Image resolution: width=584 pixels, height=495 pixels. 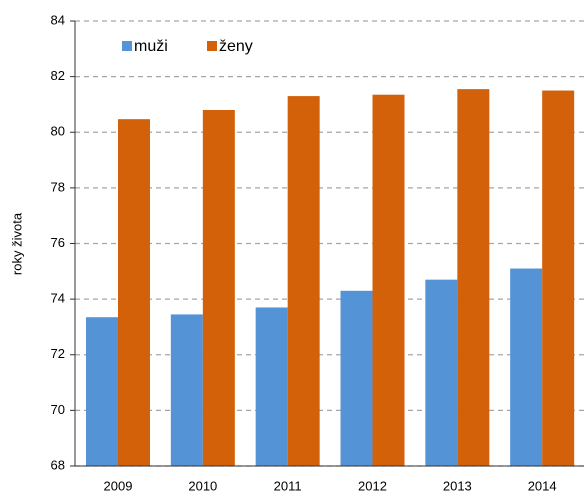 I want to click on y-tick-label: 68, so click(x=58, y=464).